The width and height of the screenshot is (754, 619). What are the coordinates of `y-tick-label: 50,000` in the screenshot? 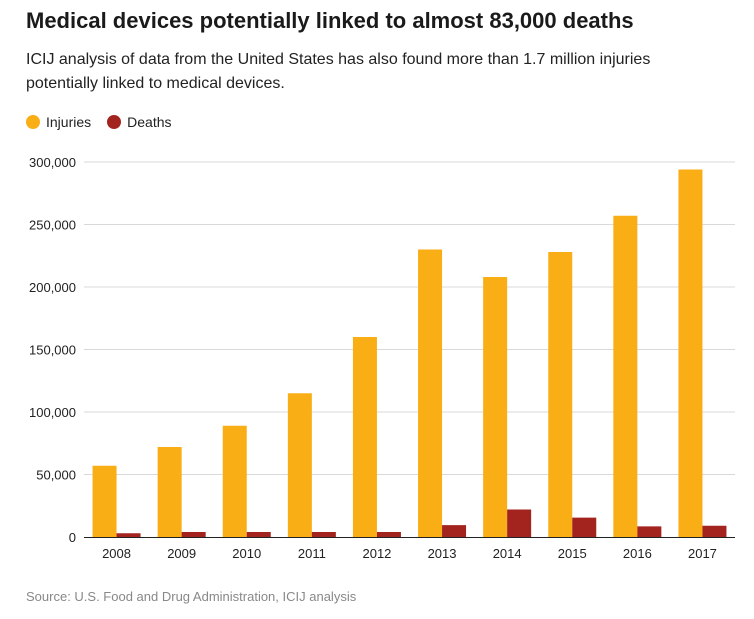 It's located at (56, 475).